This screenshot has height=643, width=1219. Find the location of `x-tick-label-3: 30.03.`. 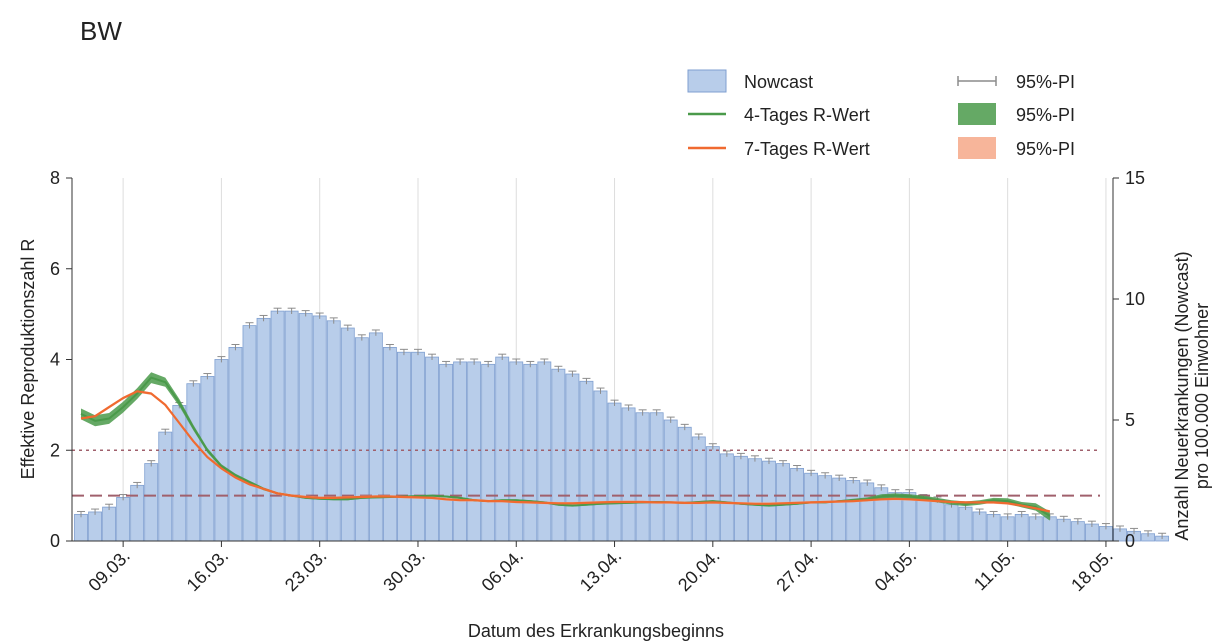

x-tick-label-3: 30.03. is located at coordinates (404, 571).